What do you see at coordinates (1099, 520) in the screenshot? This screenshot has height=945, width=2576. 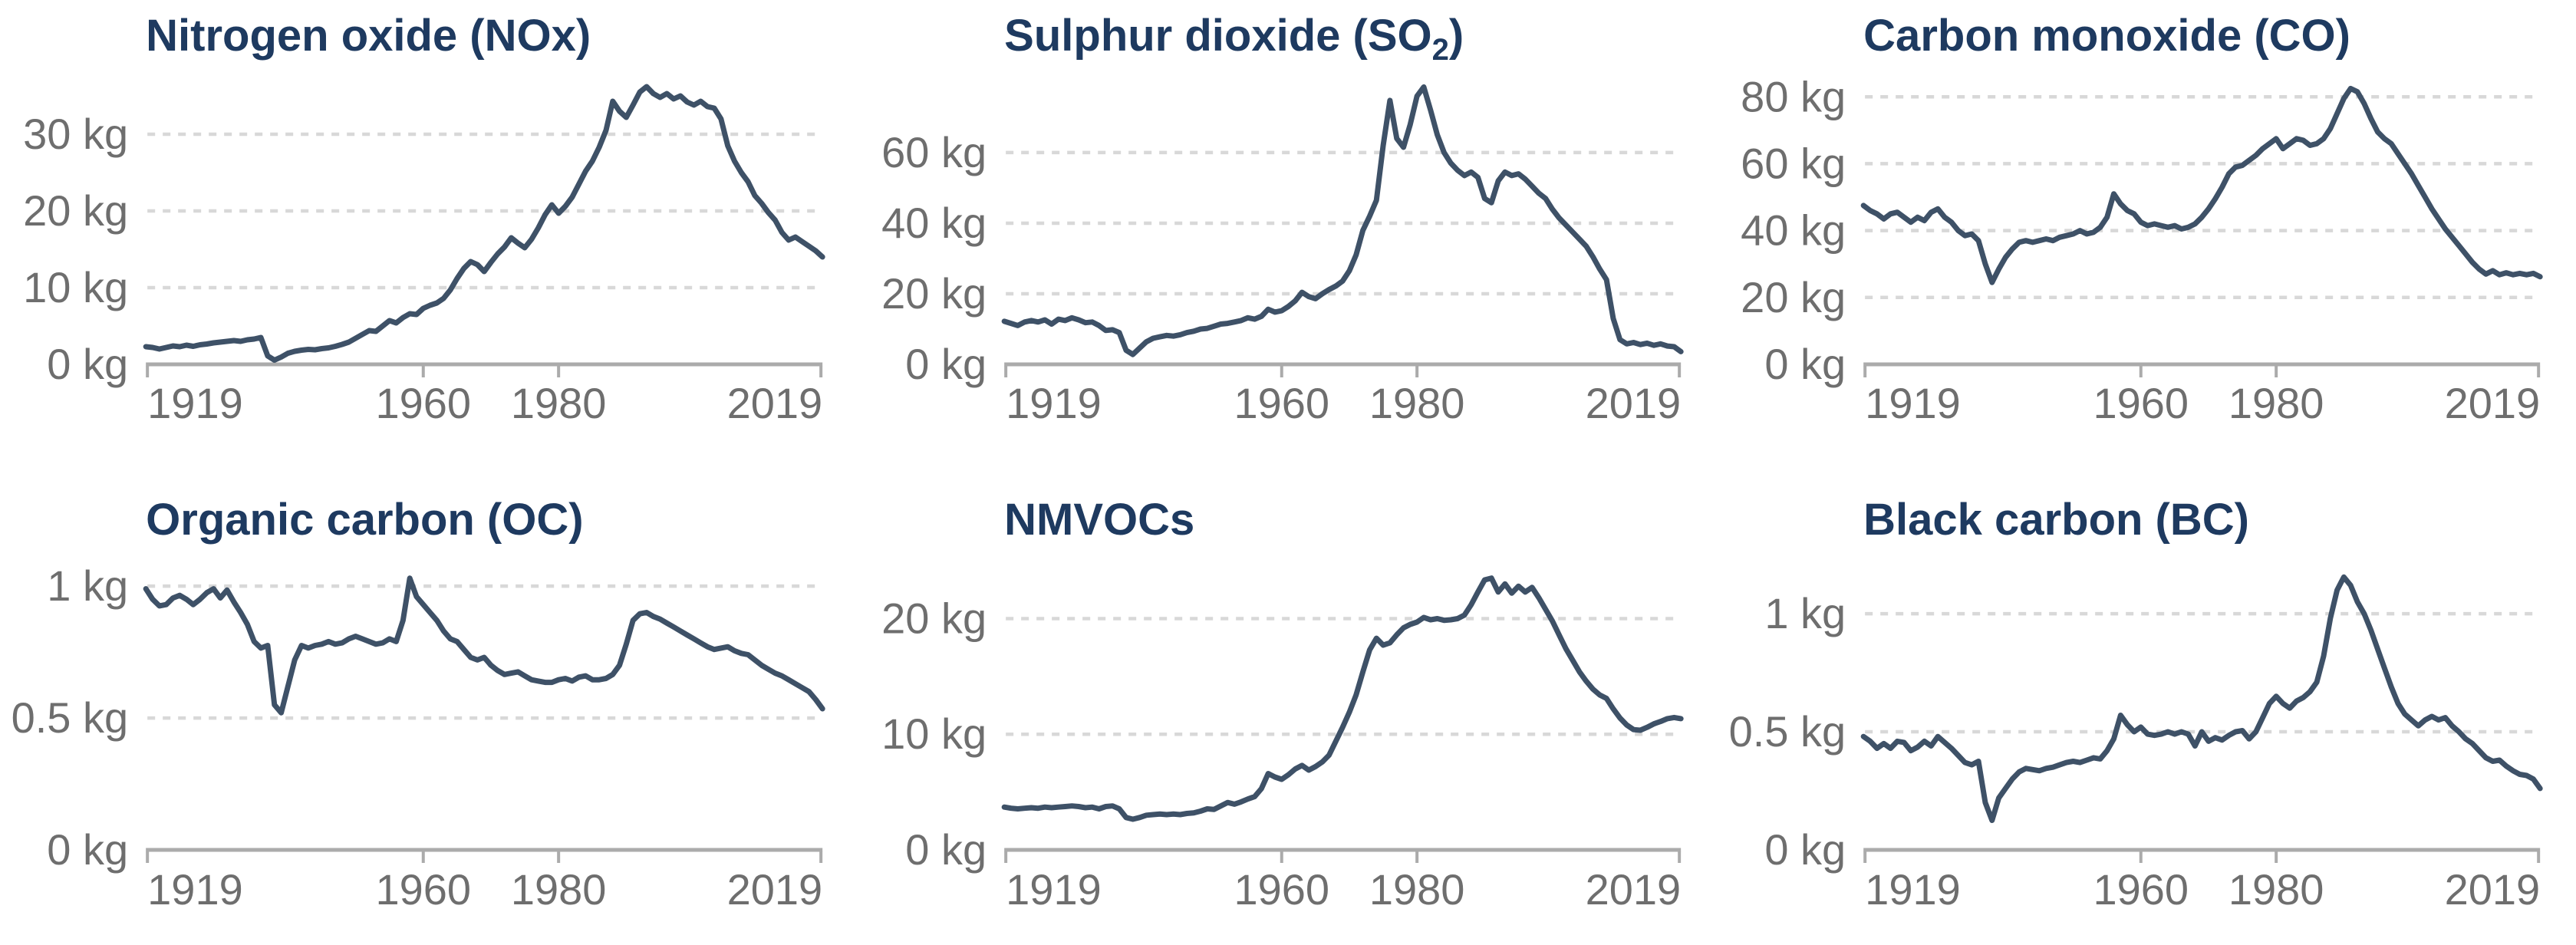 I see `chart-title: NMVOCs` at bounding box center [1099, 520].